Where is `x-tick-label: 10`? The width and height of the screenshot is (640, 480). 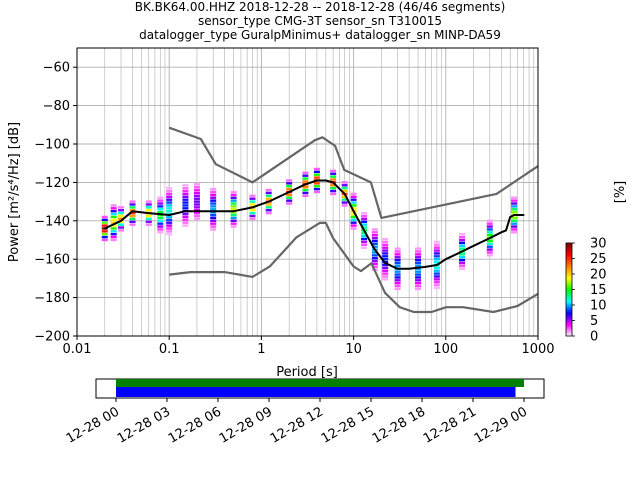 x-tick-label: 10 is located at coordinates (353, 349).